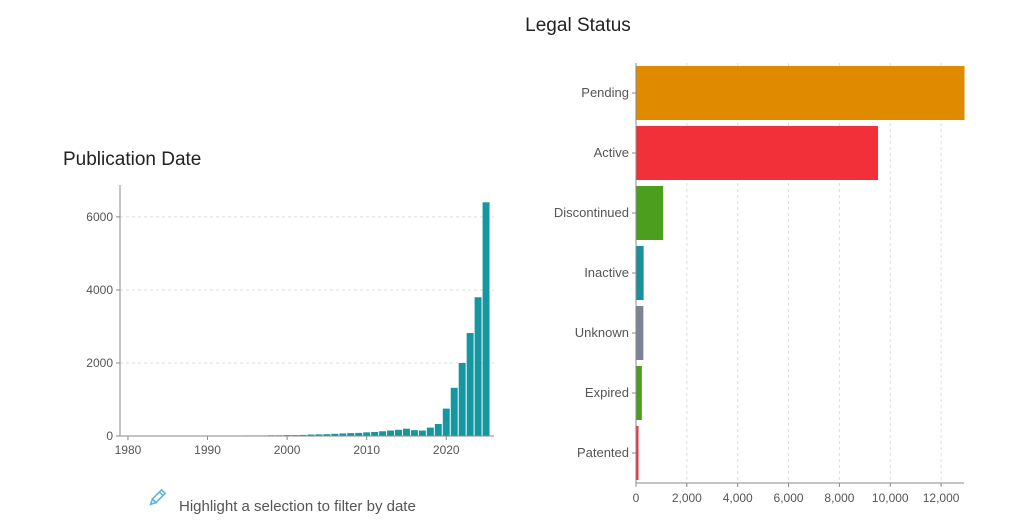 The height and width of the screenshot is (524, 1024). I want to click on legal-bar-pending, so click(800, 93).